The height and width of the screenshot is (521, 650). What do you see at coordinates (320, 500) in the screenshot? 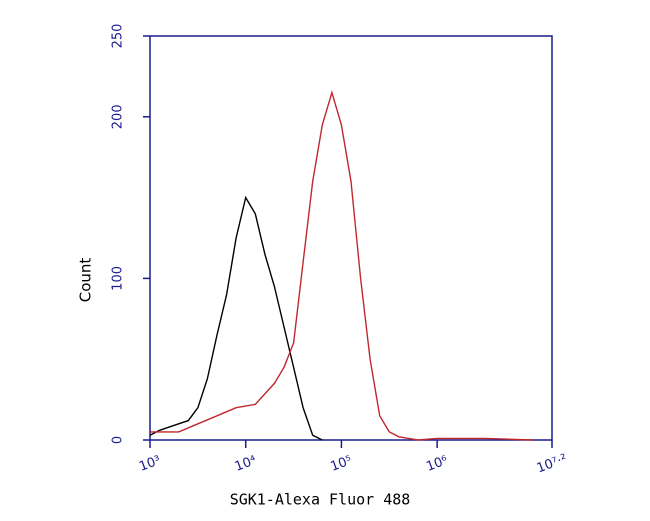
I see `x-axis-label: SGK1-Alexa Fluor 488` at bounding box center [320, 500].